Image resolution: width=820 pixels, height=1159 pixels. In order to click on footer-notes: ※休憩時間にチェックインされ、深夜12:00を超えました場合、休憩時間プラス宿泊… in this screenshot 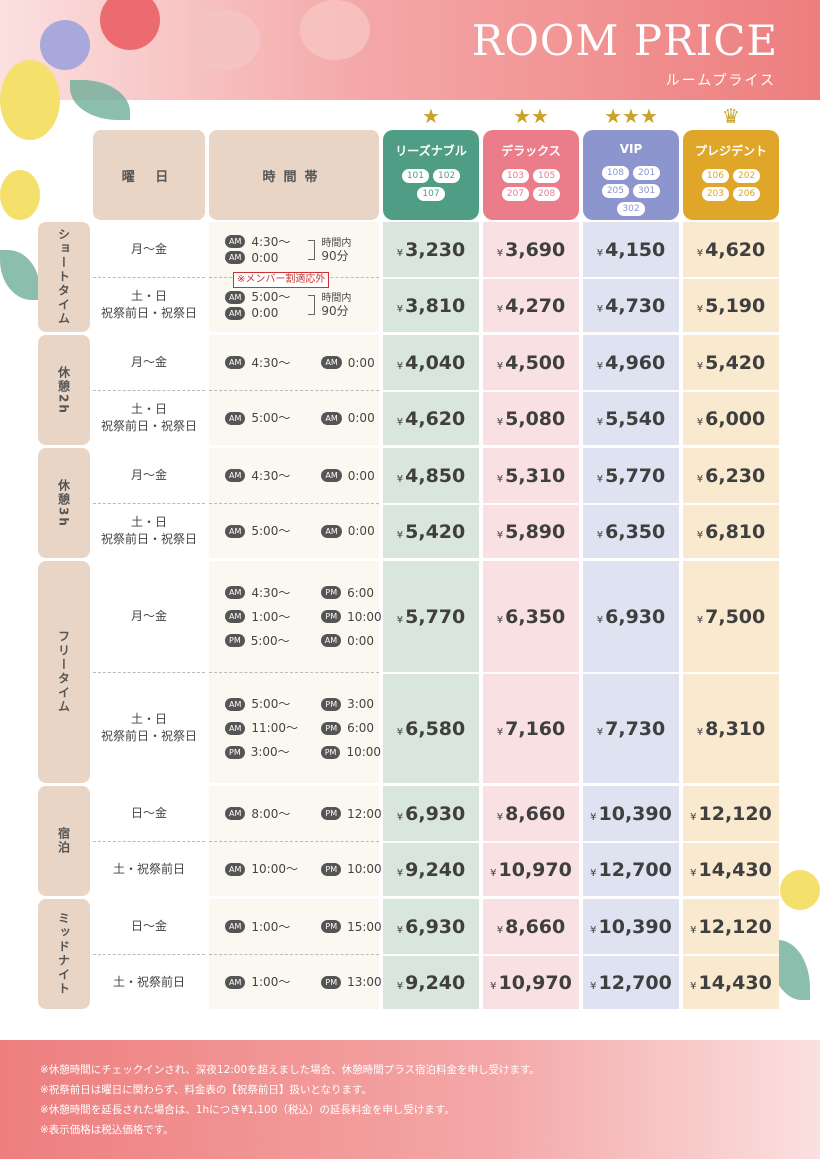, I will do `click(290, 1100)`.